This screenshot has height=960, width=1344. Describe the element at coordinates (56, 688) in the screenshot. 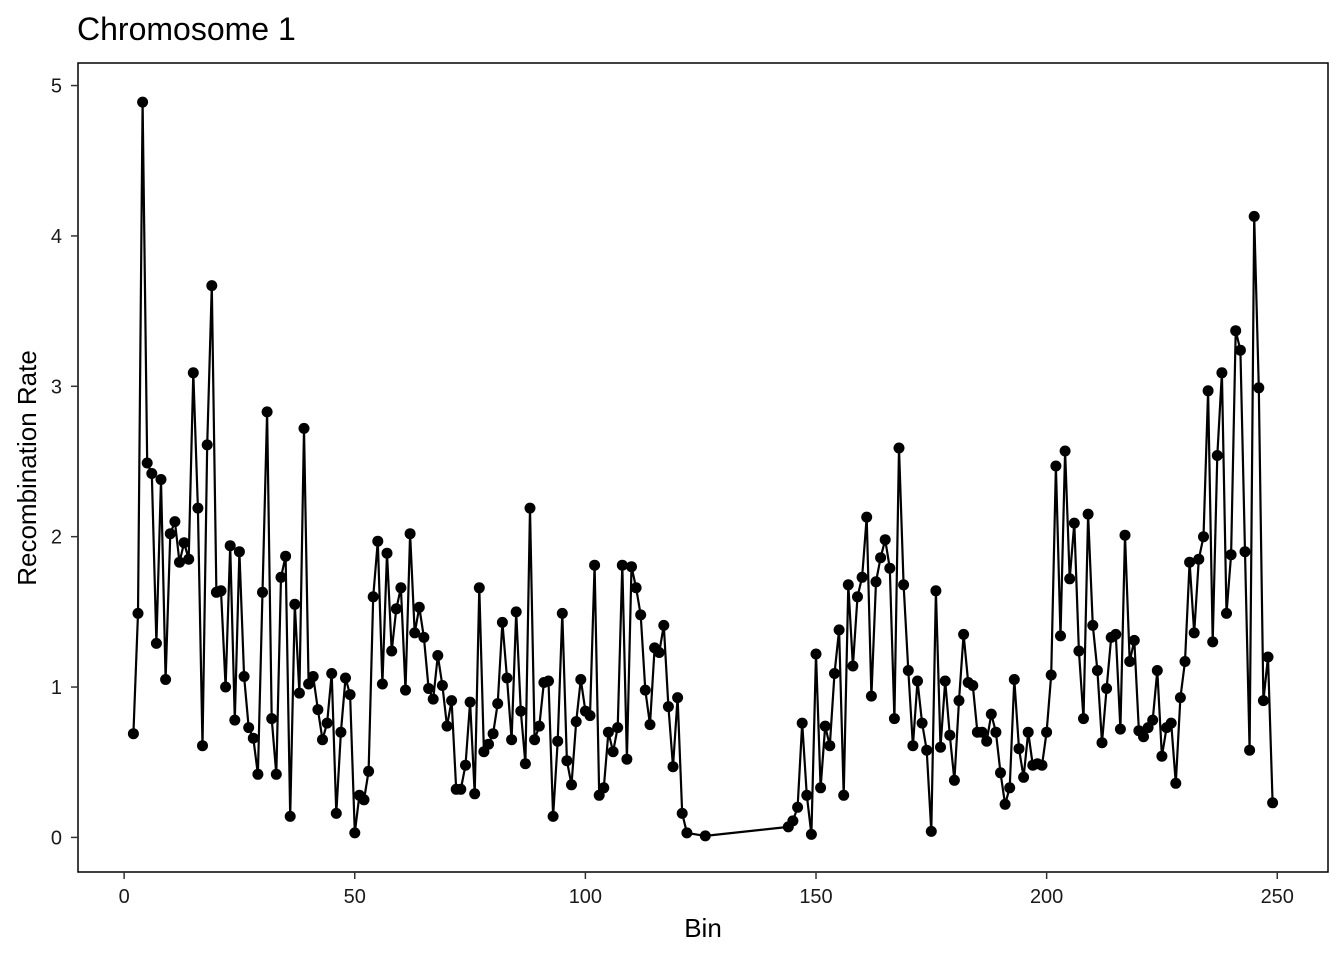

I see `y-tick-label: 1` at that location.